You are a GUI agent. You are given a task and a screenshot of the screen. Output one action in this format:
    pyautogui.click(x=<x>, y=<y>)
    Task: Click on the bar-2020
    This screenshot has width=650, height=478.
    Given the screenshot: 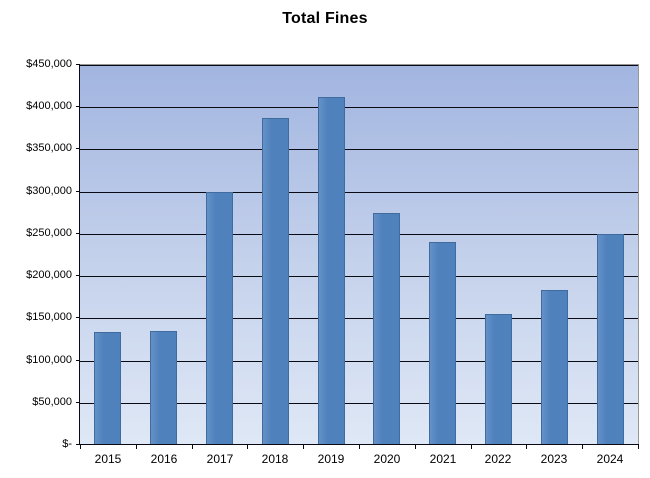 What is the action you would take?
    pyautogui.click(x=386, y=329)
    